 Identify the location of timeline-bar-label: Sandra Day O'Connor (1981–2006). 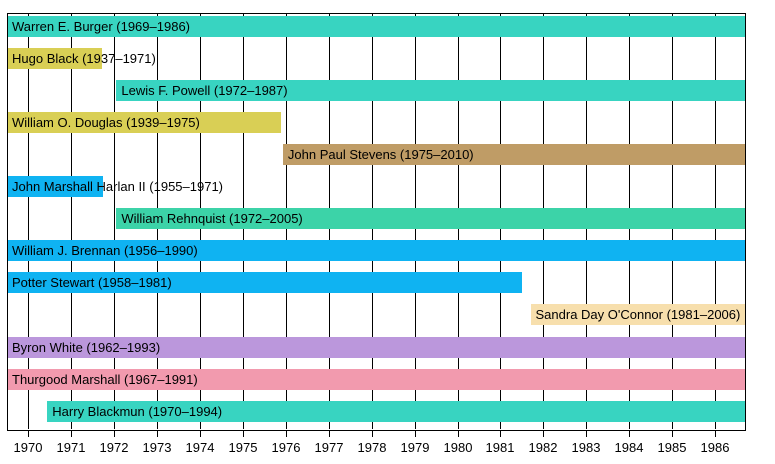
(638, 315).